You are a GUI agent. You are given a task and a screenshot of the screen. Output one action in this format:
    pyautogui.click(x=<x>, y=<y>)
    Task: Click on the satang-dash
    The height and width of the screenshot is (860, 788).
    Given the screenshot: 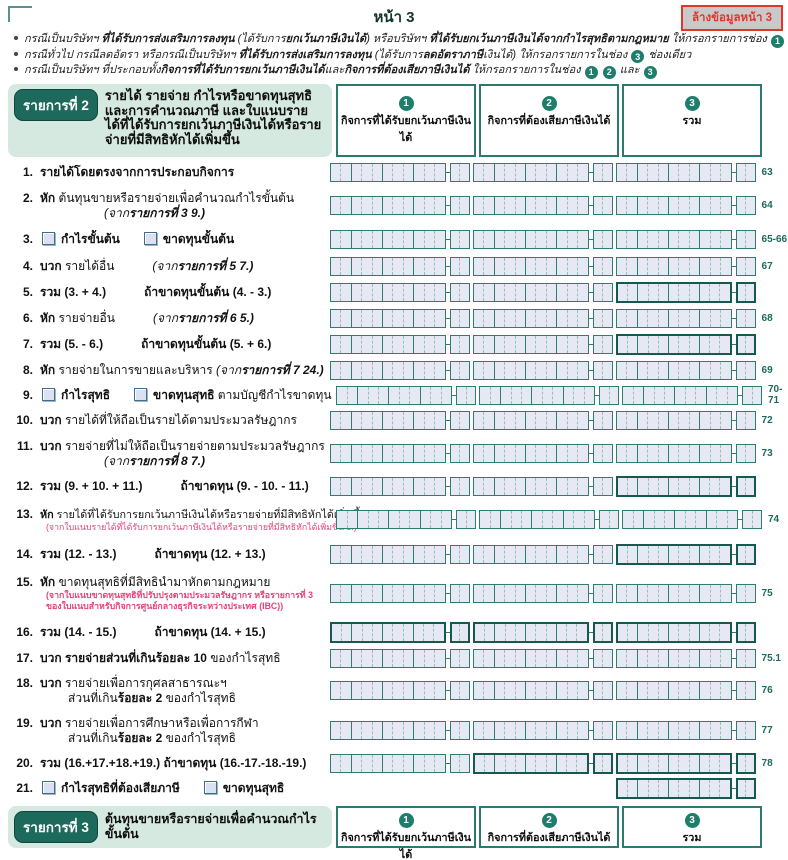 What is the action you would take?
    pyautogui.click(x=447, y=763)
    